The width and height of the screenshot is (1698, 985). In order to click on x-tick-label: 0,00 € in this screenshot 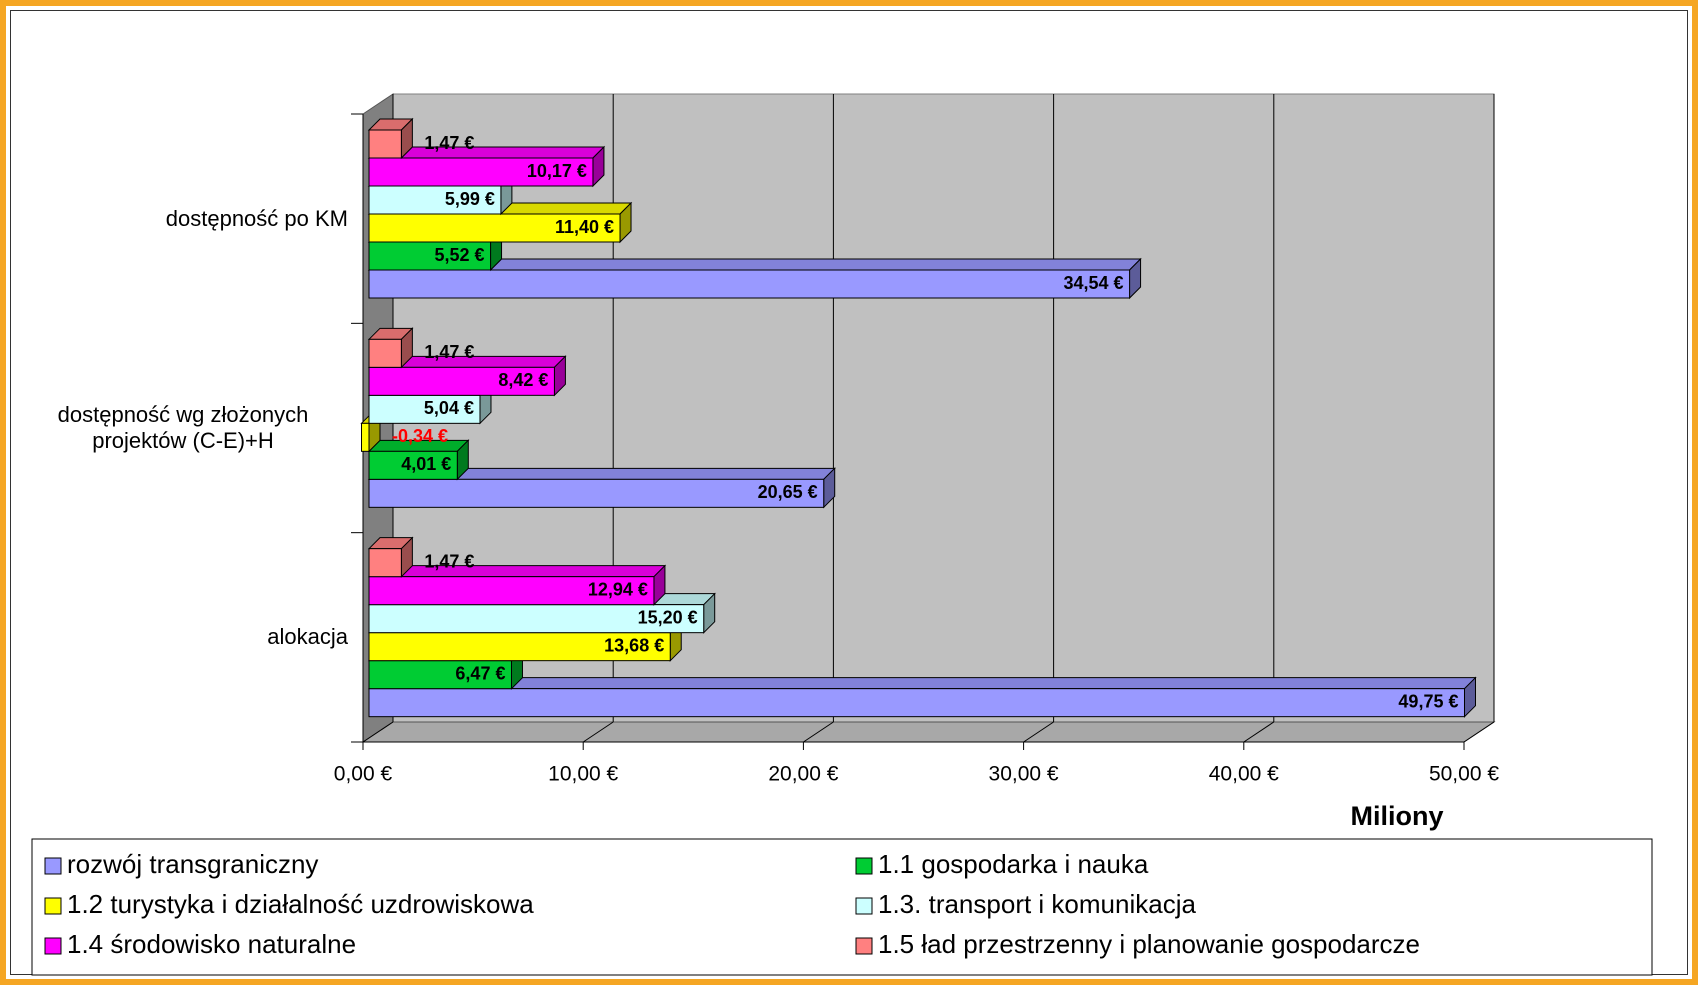, I will do `click(363, 774)`.